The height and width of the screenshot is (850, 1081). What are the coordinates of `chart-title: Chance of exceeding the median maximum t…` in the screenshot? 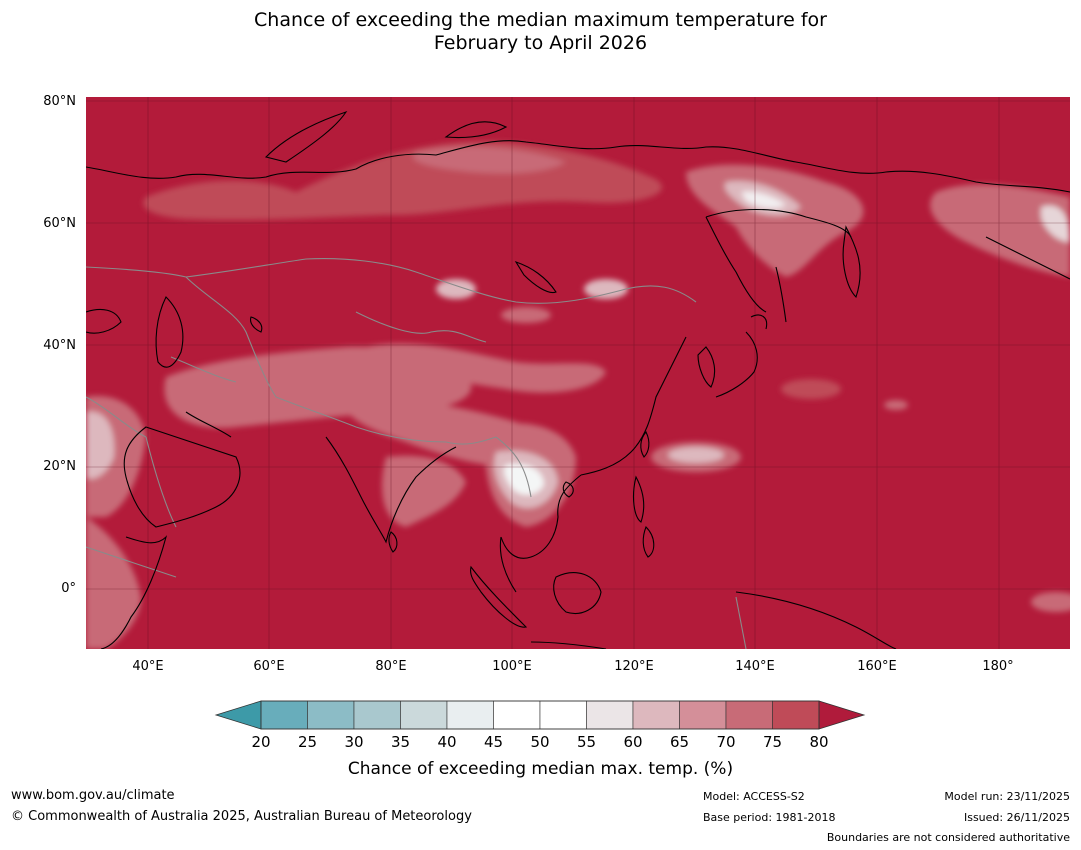 It's located at (540, 32).